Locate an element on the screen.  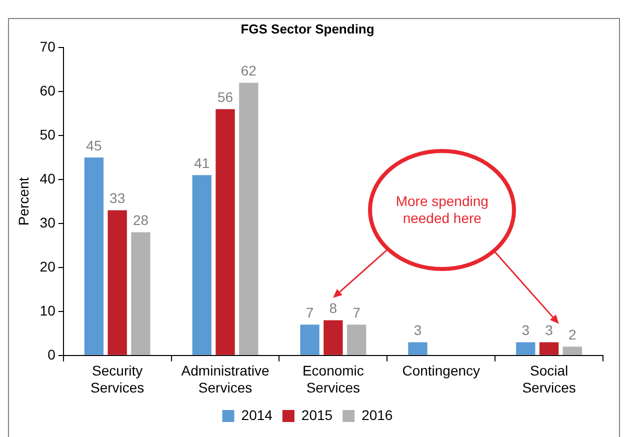
data-label: 62 is located at coordinates (248, 70).